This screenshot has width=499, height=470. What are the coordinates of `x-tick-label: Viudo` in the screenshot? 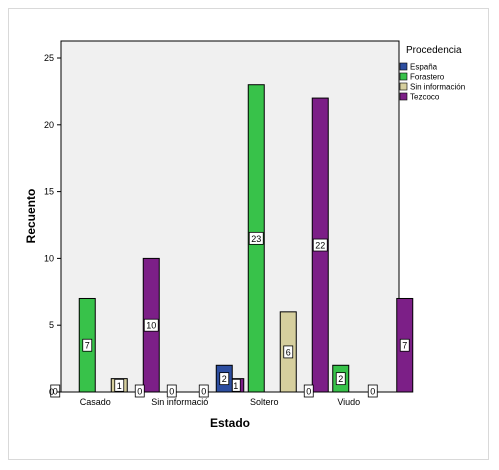 It's located at (348, 402).